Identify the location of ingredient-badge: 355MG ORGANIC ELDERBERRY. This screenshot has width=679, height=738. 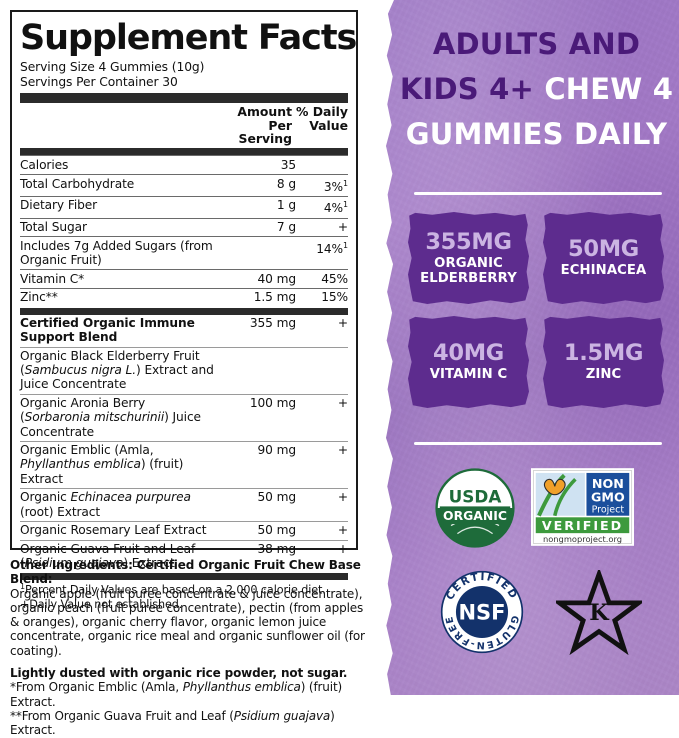
(468, 258).